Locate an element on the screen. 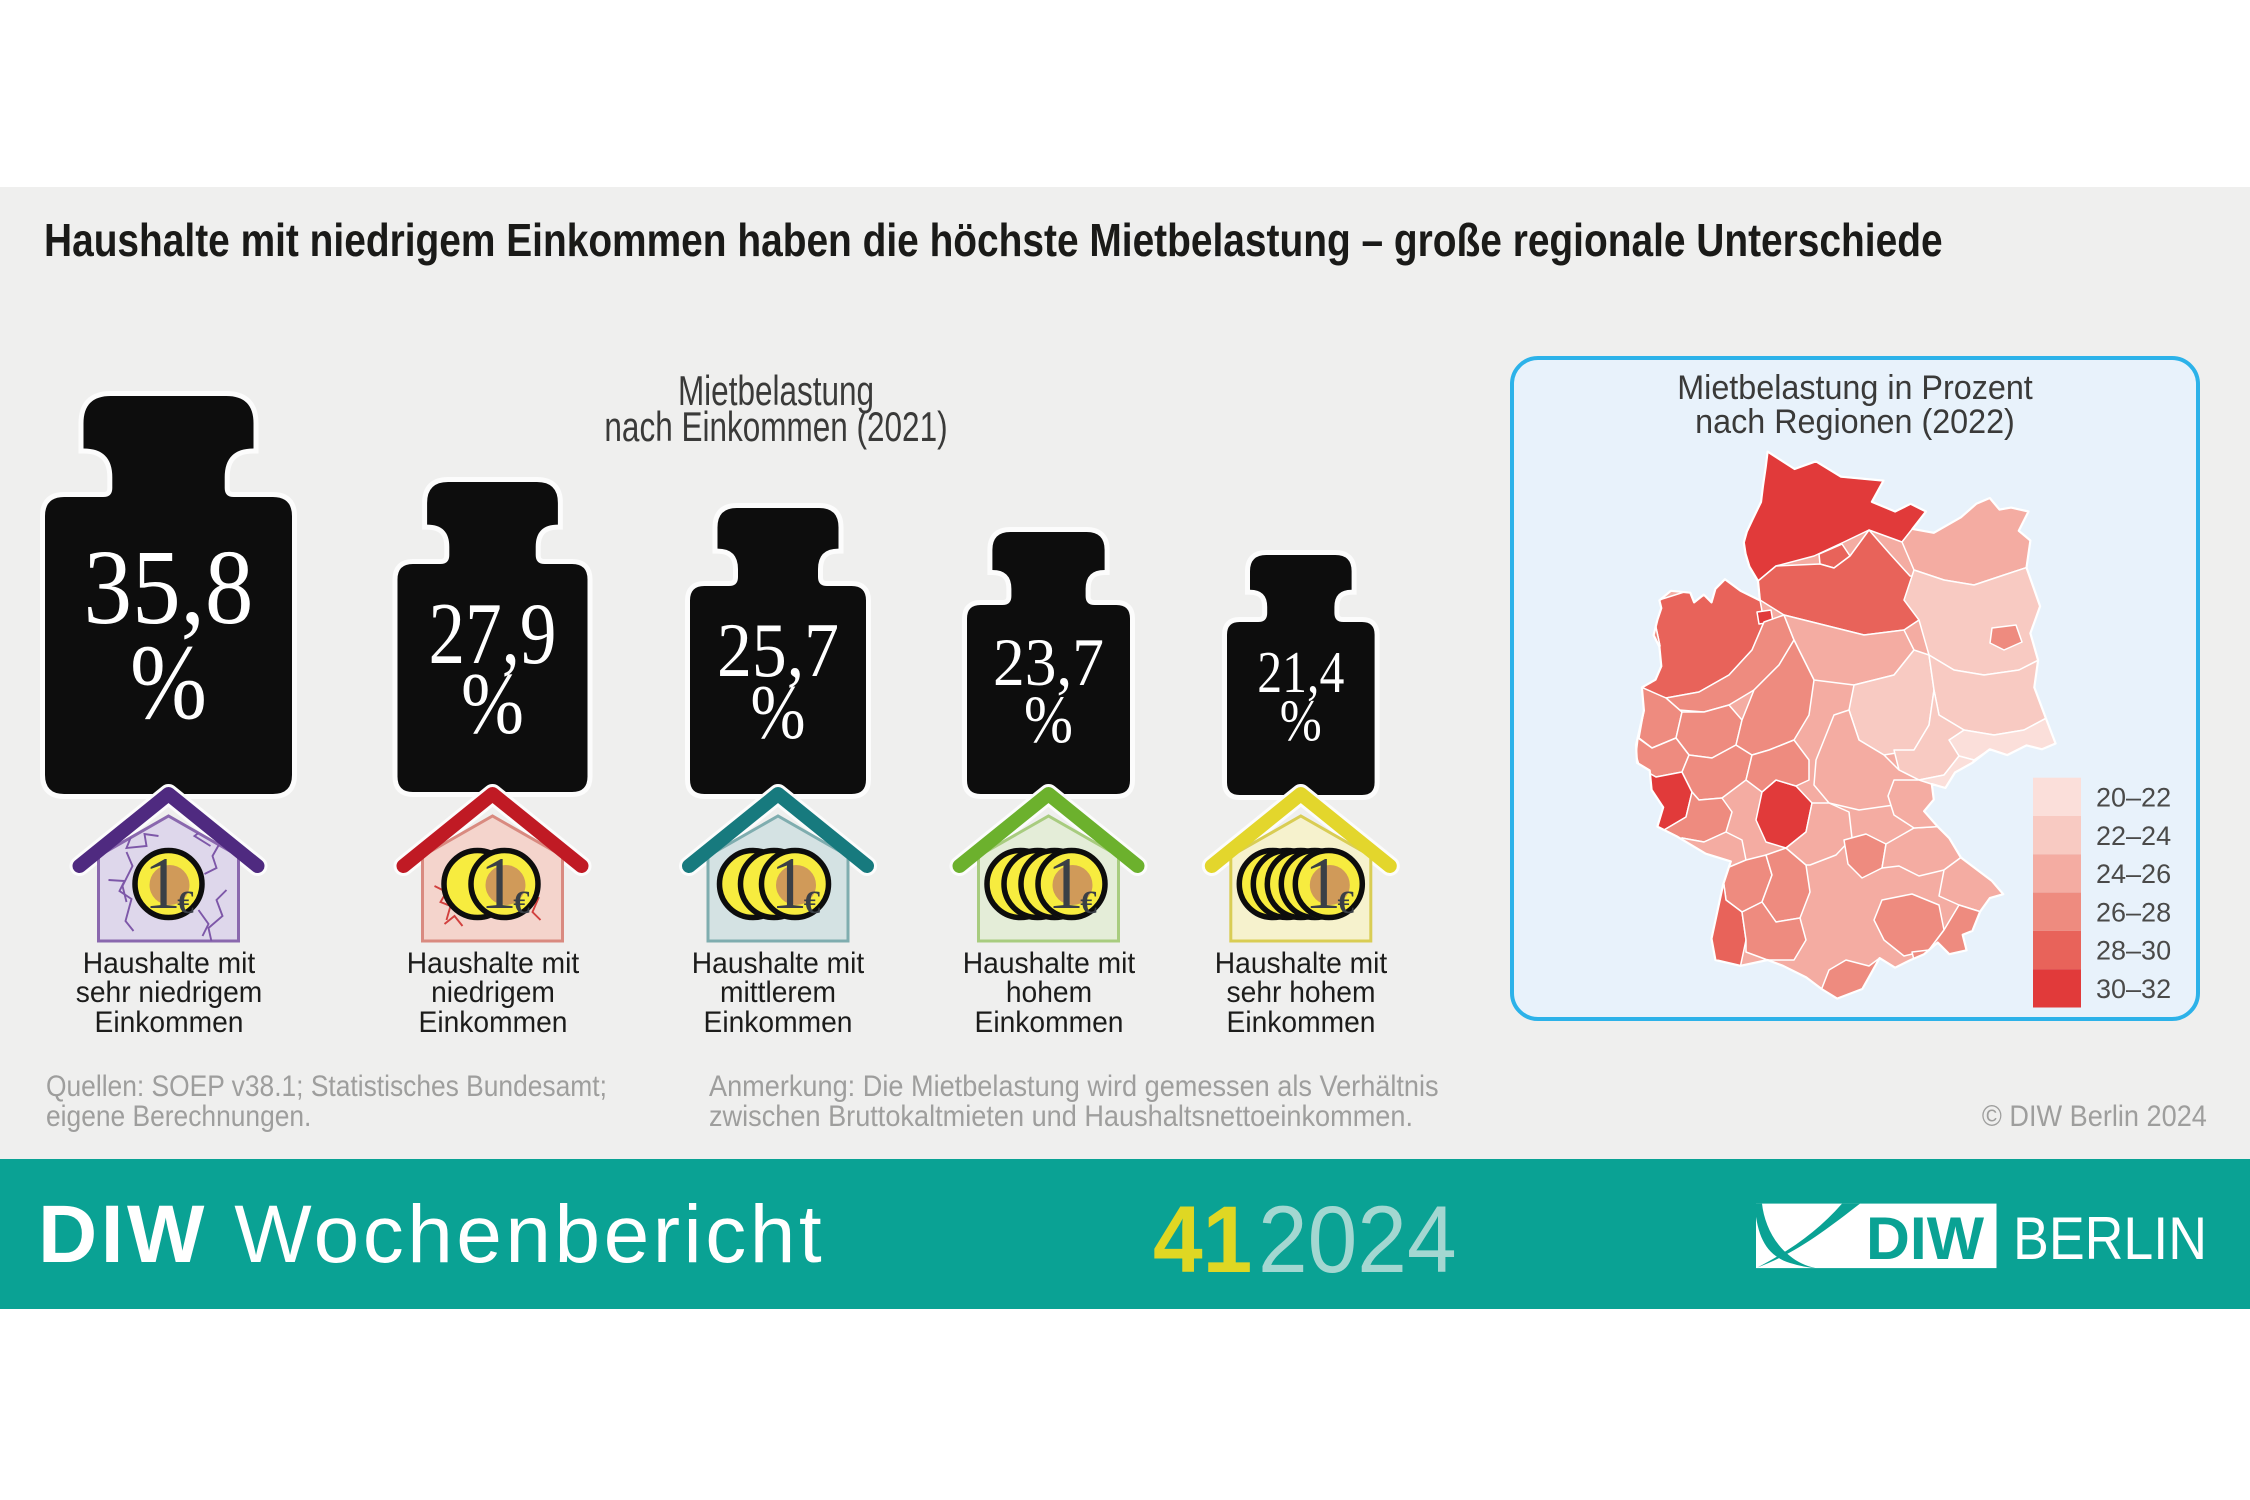  svg-text: BERLIN is located at coordinates (2110, 1238).